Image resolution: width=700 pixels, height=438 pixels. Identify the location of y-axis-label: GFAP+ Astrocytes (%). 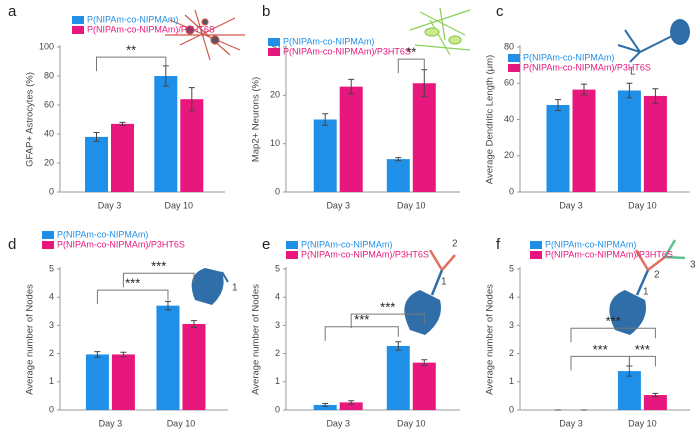
(30, 119).